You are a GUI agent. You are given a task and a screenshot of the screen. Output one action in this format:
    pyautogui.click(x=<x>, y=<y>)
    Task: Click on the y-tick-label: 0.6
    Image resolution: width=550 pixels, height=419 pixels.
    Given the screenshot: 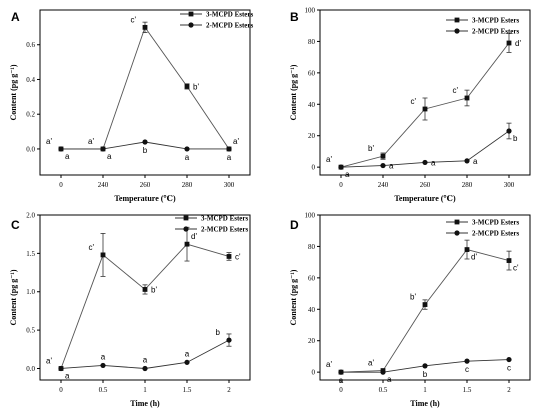 What is the action you would take?
    pyautogui.click(x=30, y=45)
    